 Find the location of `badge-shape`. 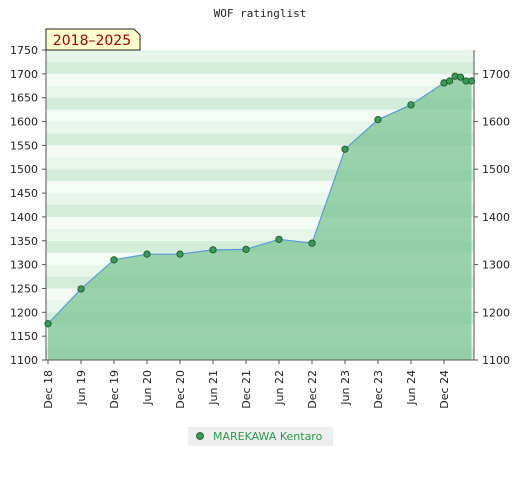

badge-shape is located at coordinates (93, 39).